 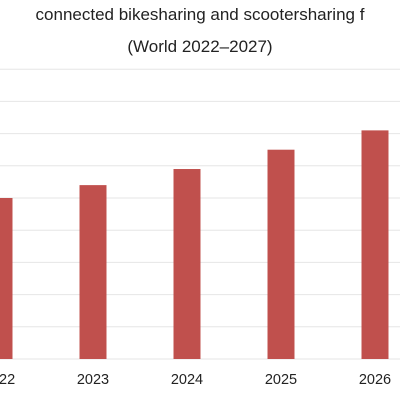 What do you see at coordinates (93, 272) in the screenshot?
I see `bar-2023` at bounding box center [93, 272].